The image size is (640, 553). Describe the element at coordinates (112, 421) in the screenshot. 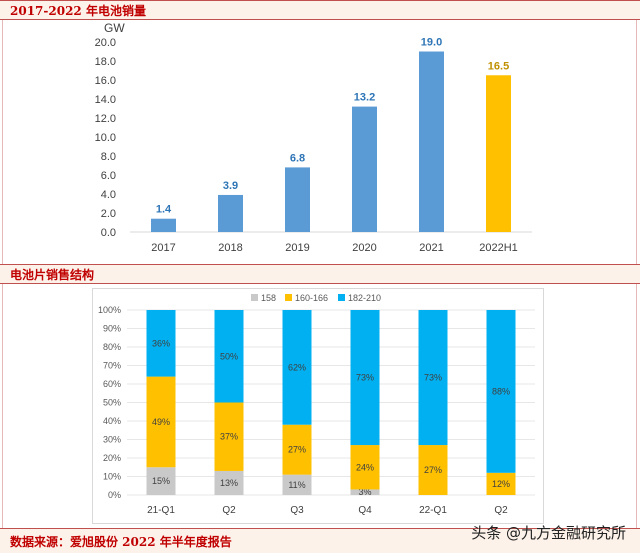

I see `y-tick-label: 40%` at that location.